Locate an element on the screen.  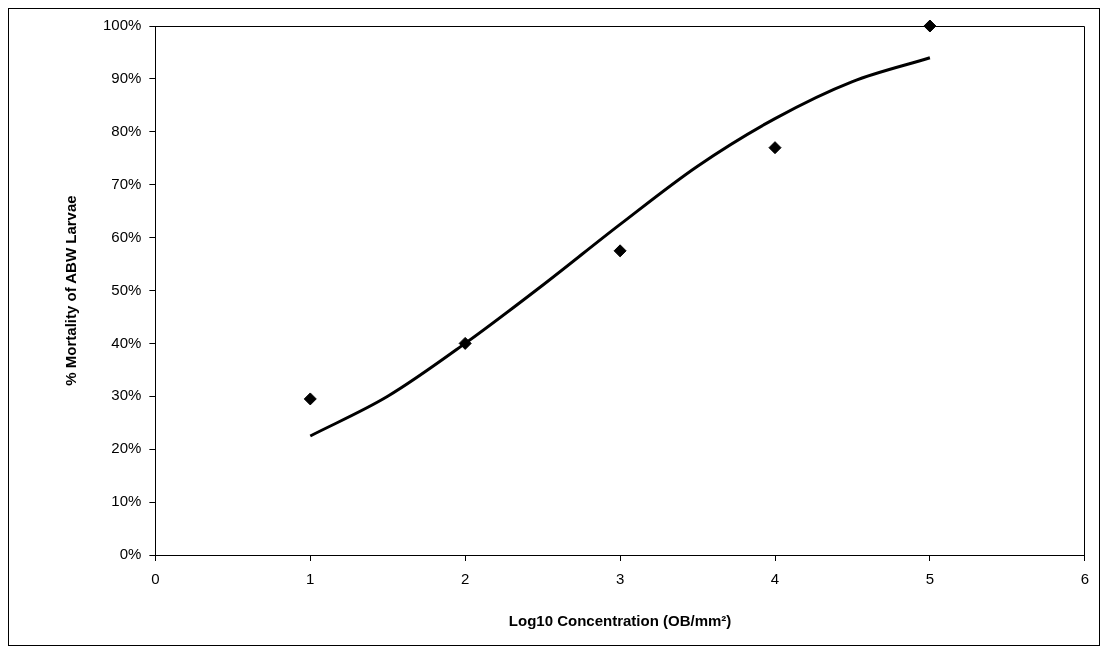
y-tick-label: 70% is located at coordinates (126, 183).